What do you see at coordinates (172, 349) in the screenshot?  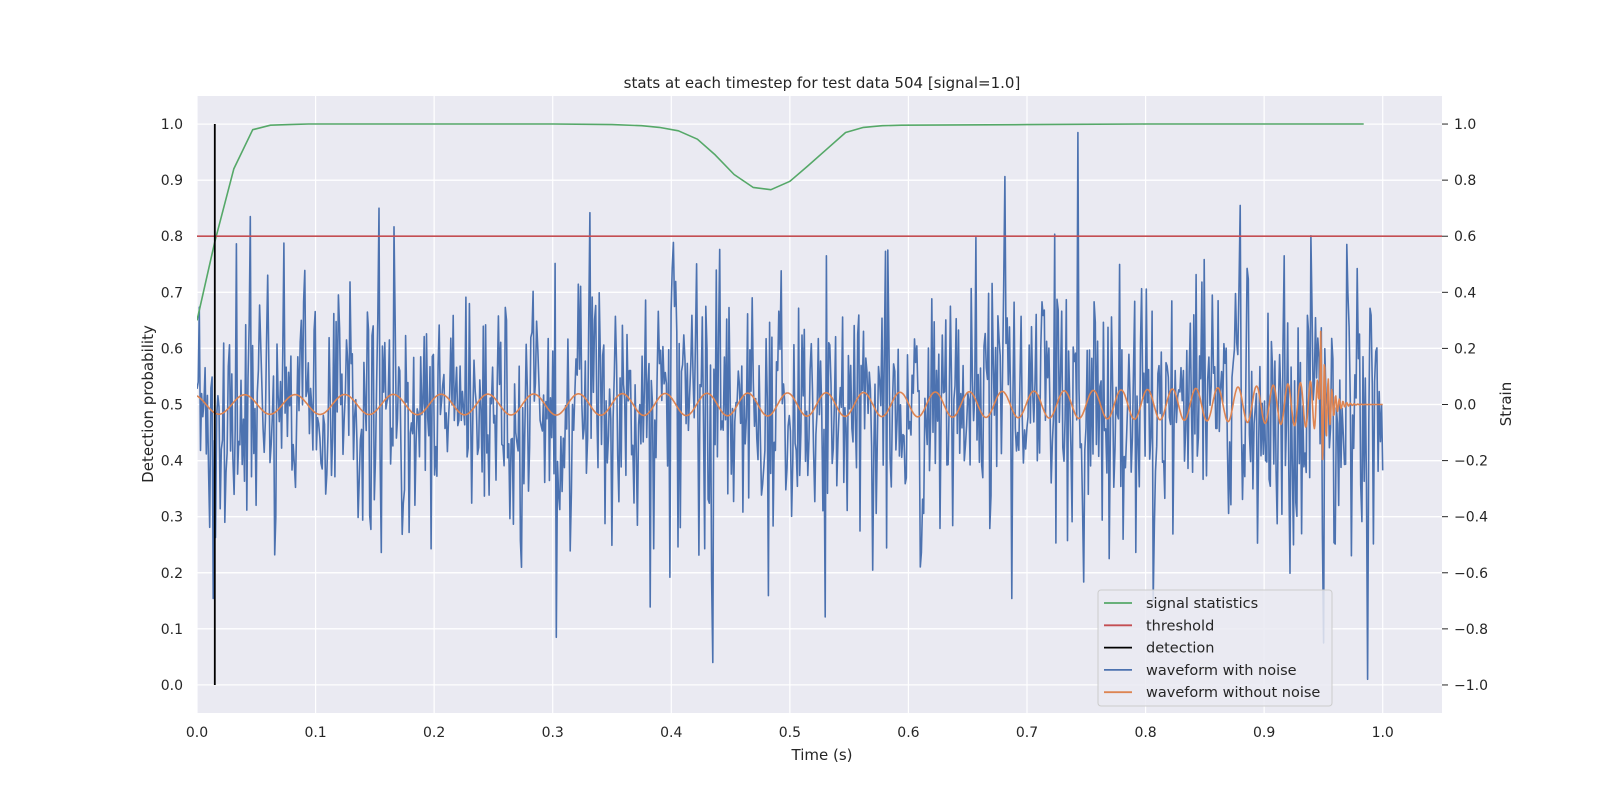 I see `y-left-tick-label: 0.6` at bounding box center [172, 349].